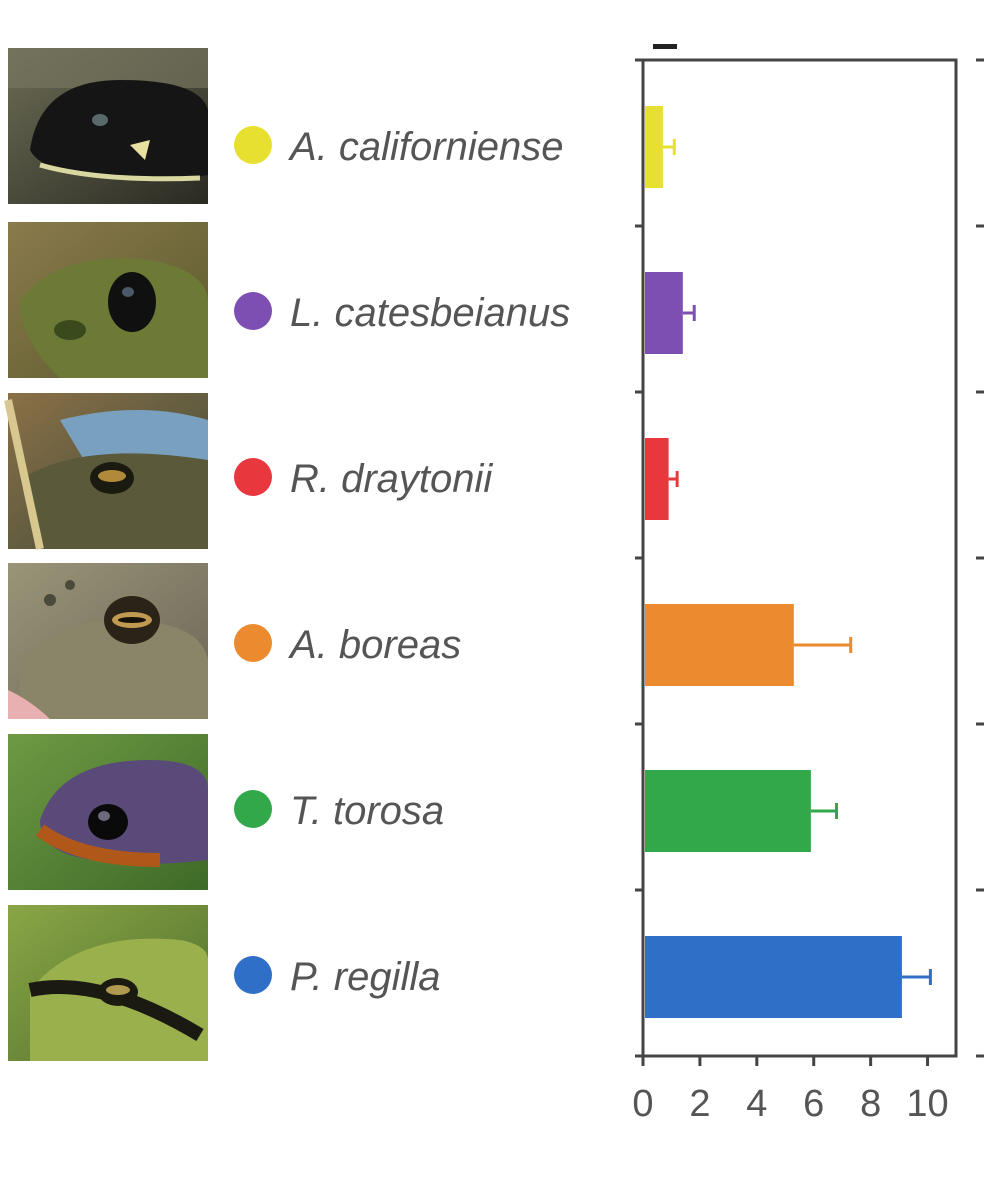 Image resolution: width=984 pixels, height=1200 pixels. Describe the element at coordinates (391, 479) in the screenshot. I see `species-label: R. draytonii` at that location.